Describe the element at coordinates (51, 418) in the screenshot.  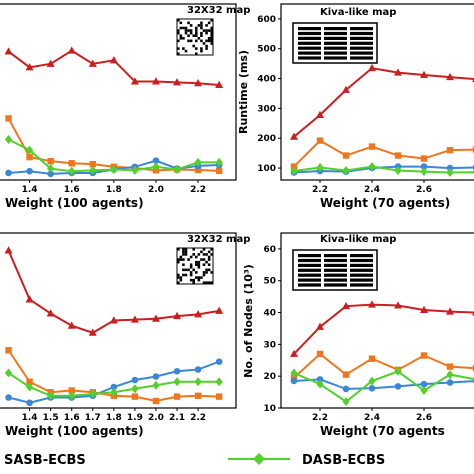
I see `p3-x-tick-label: 1.5` at that location.